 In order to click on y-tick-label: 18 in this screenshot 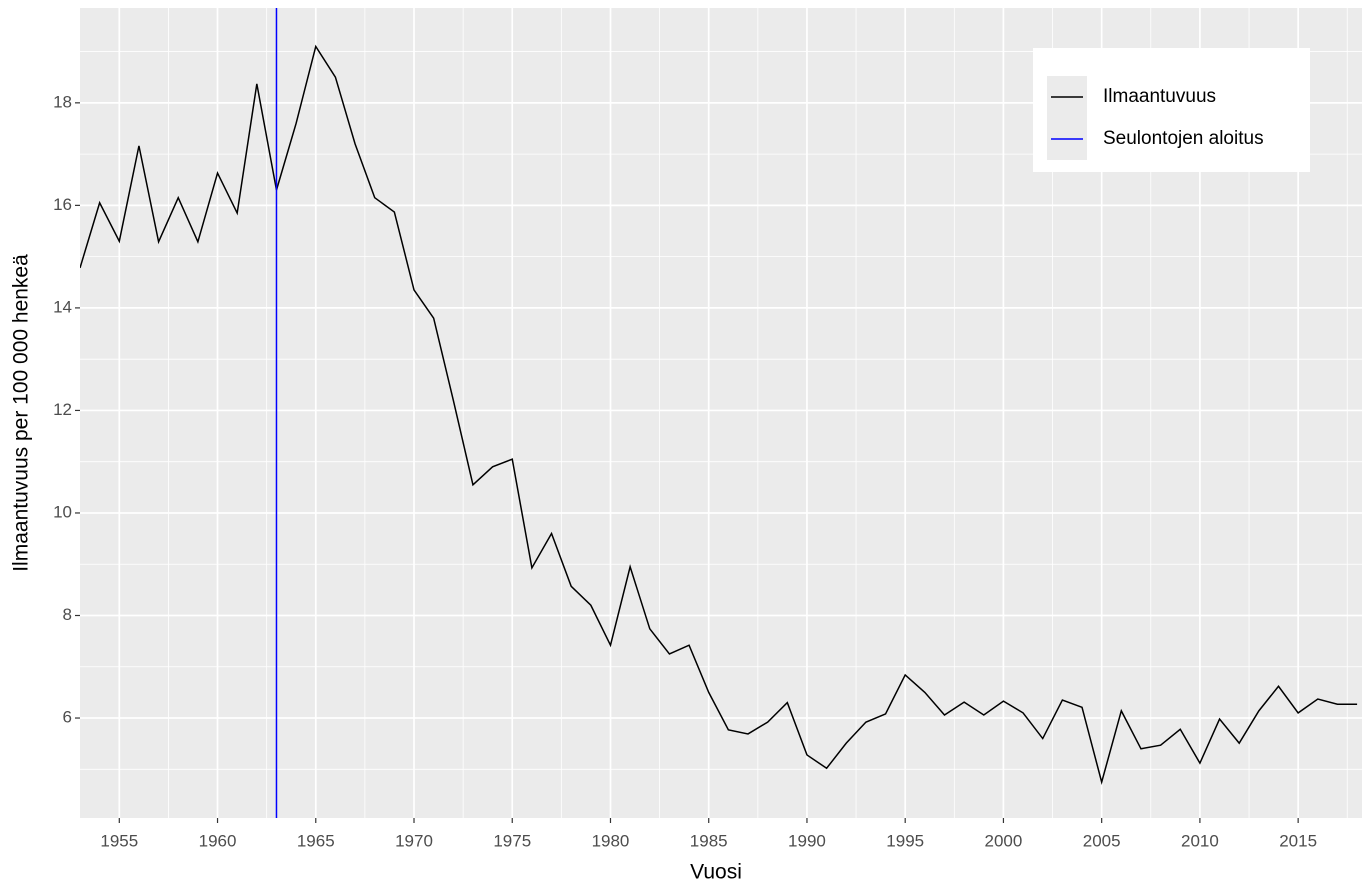, I will do `click(62, 101)`.